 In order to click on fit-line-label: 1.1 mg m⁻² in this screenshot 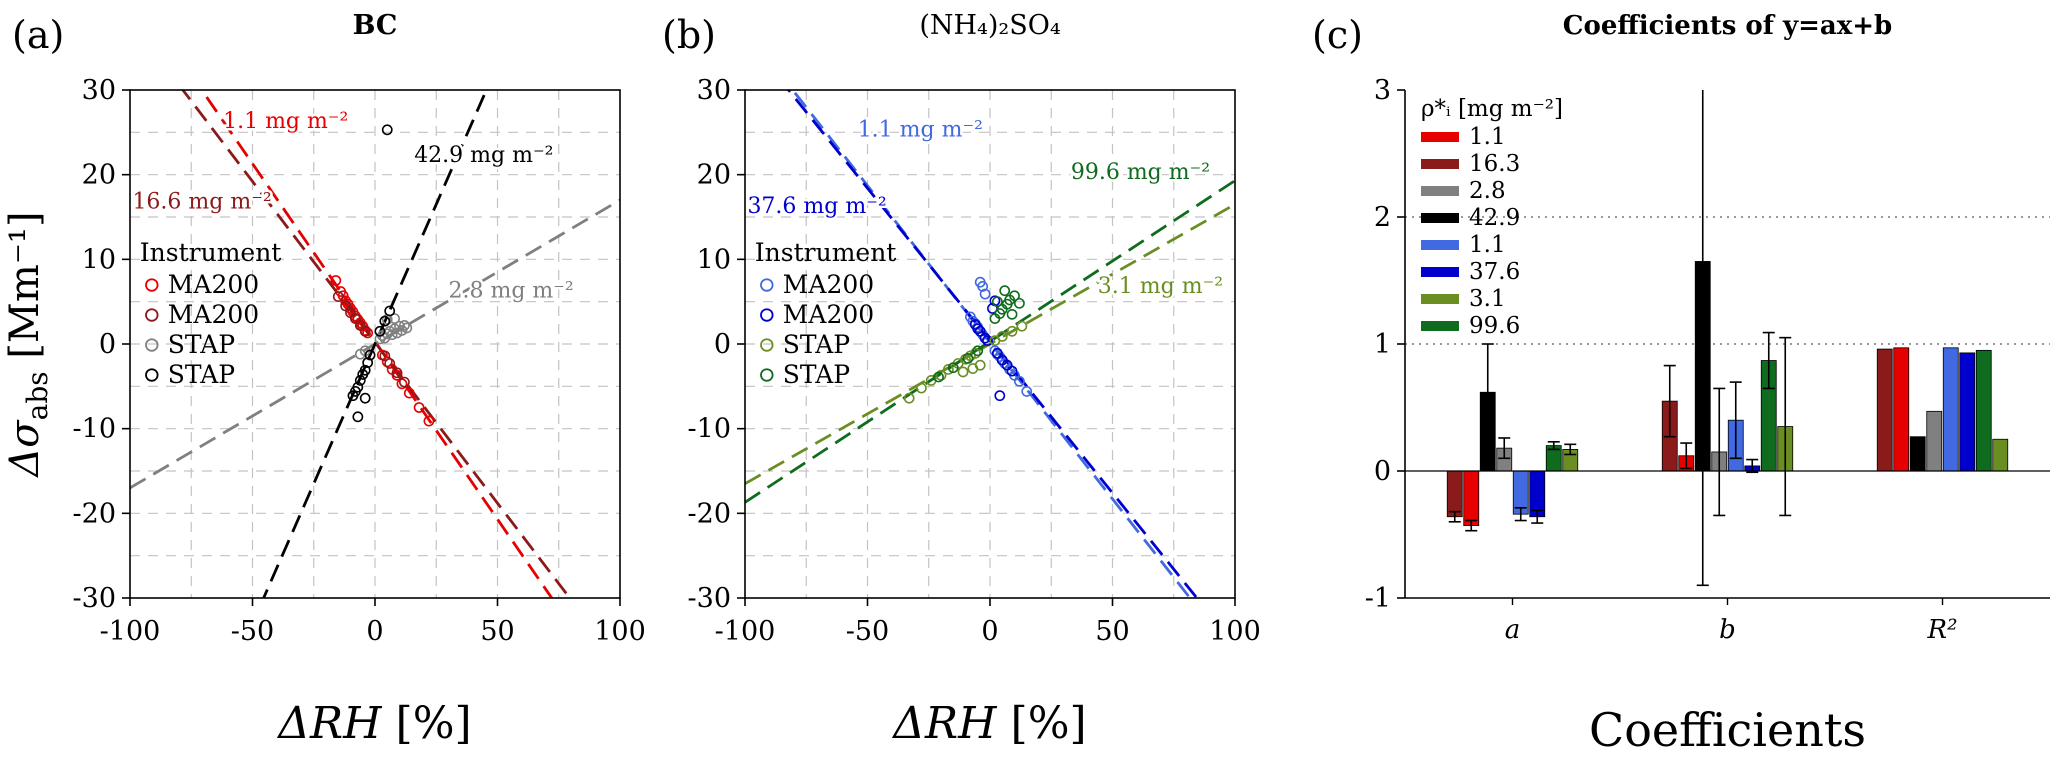, I will do `click(920, 130)`.